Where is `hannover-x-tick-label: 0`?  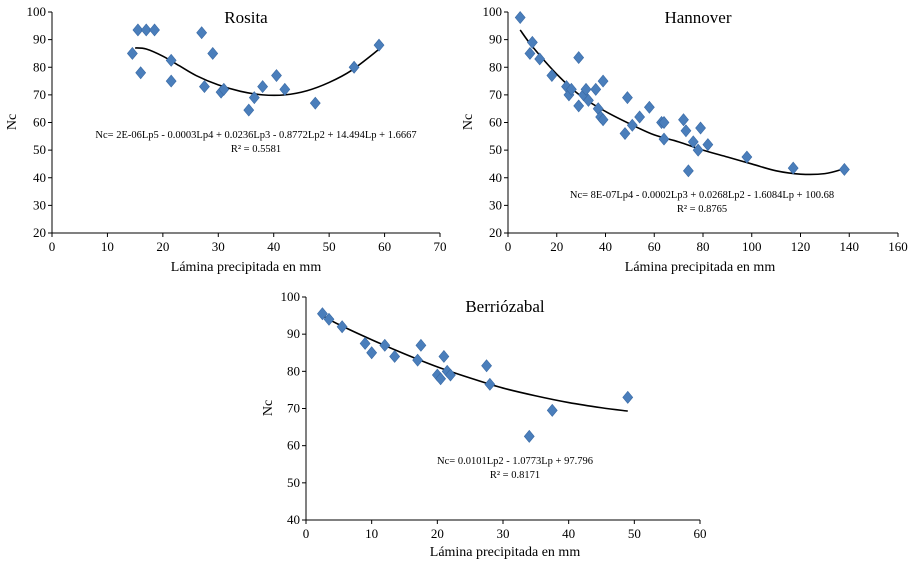 hannover-x-tick-label: 0 is located at coordinates (508, 246).